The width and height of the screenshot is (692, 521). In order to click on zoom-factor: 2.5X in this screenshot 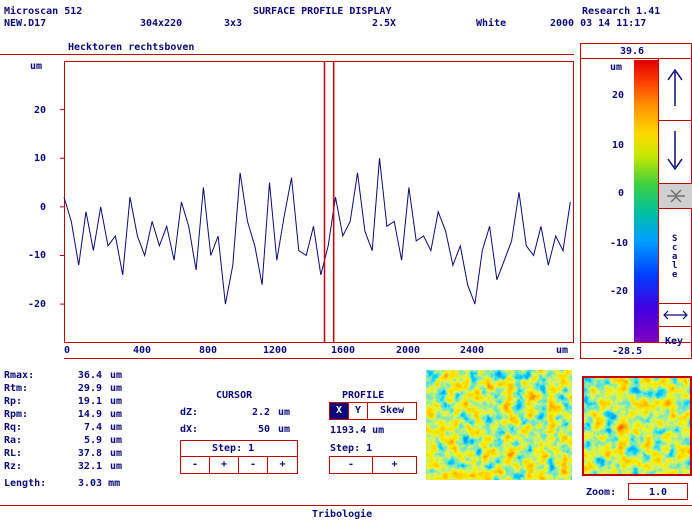, I will do `click(384, 23)`.